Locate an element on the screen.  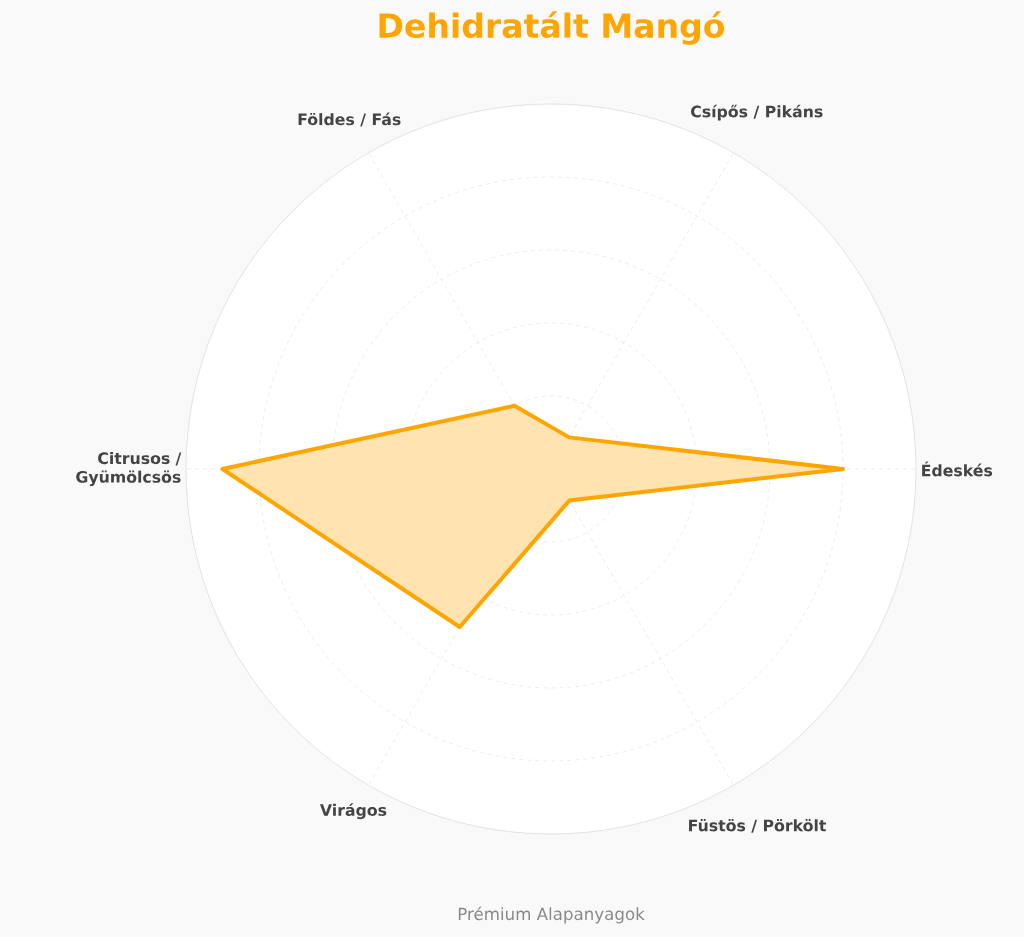
spoke-label: Füstös / Pörkölt is located at coordinates (758, 826).